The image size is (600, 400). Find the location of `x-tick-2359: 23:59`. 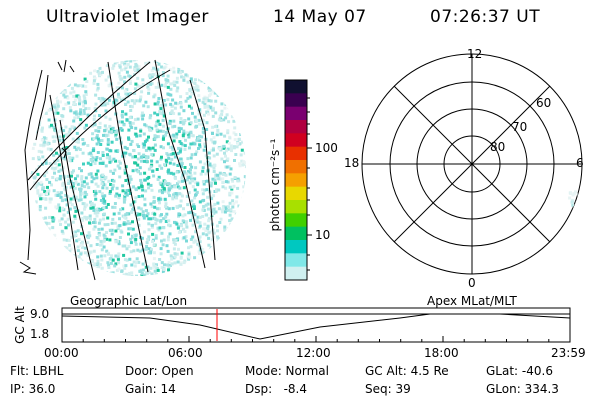

x-tick-2359: 23:59 is located at coordinates (568, 353).